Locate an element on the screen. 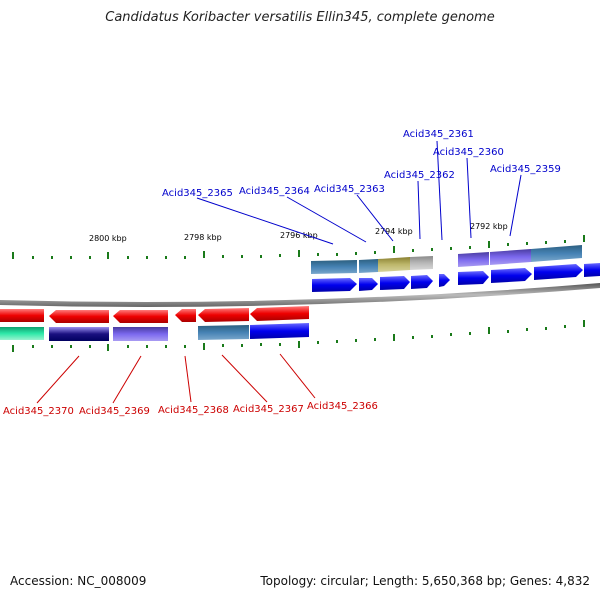 The height and width of the screenshot is (600, 600). scale-label: 2794 kbp is located at coordinates (394, 231).